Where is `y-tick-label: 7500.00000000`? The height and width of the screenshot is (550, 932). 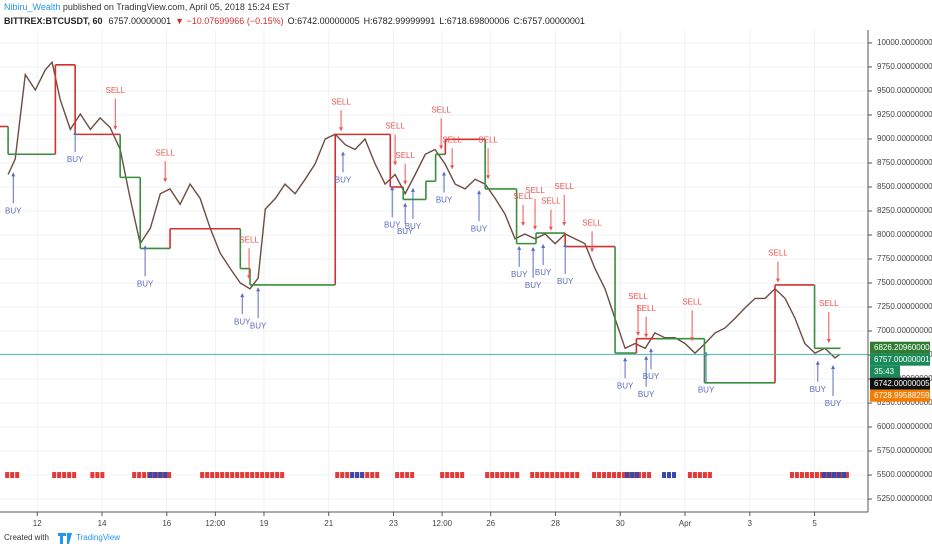 y-tick-label: 7500.00000000 is located at coordinates (904, 282).